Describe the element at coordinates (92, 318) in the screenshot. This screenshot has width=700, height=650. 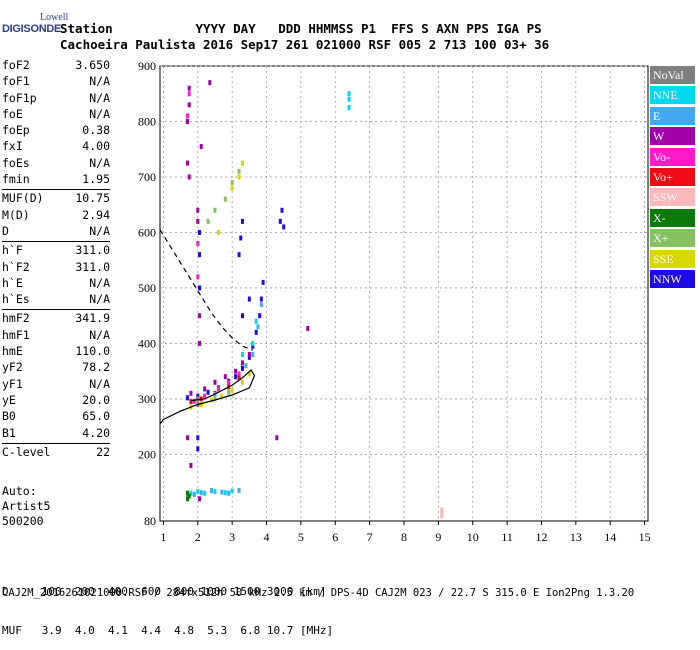
I see `param-value: 341.9` at that location.